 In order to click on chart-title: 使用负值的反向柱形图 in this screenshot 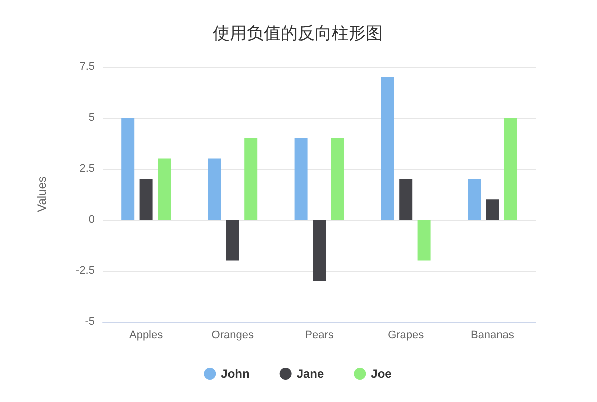, I will do `click(298, 33)`.